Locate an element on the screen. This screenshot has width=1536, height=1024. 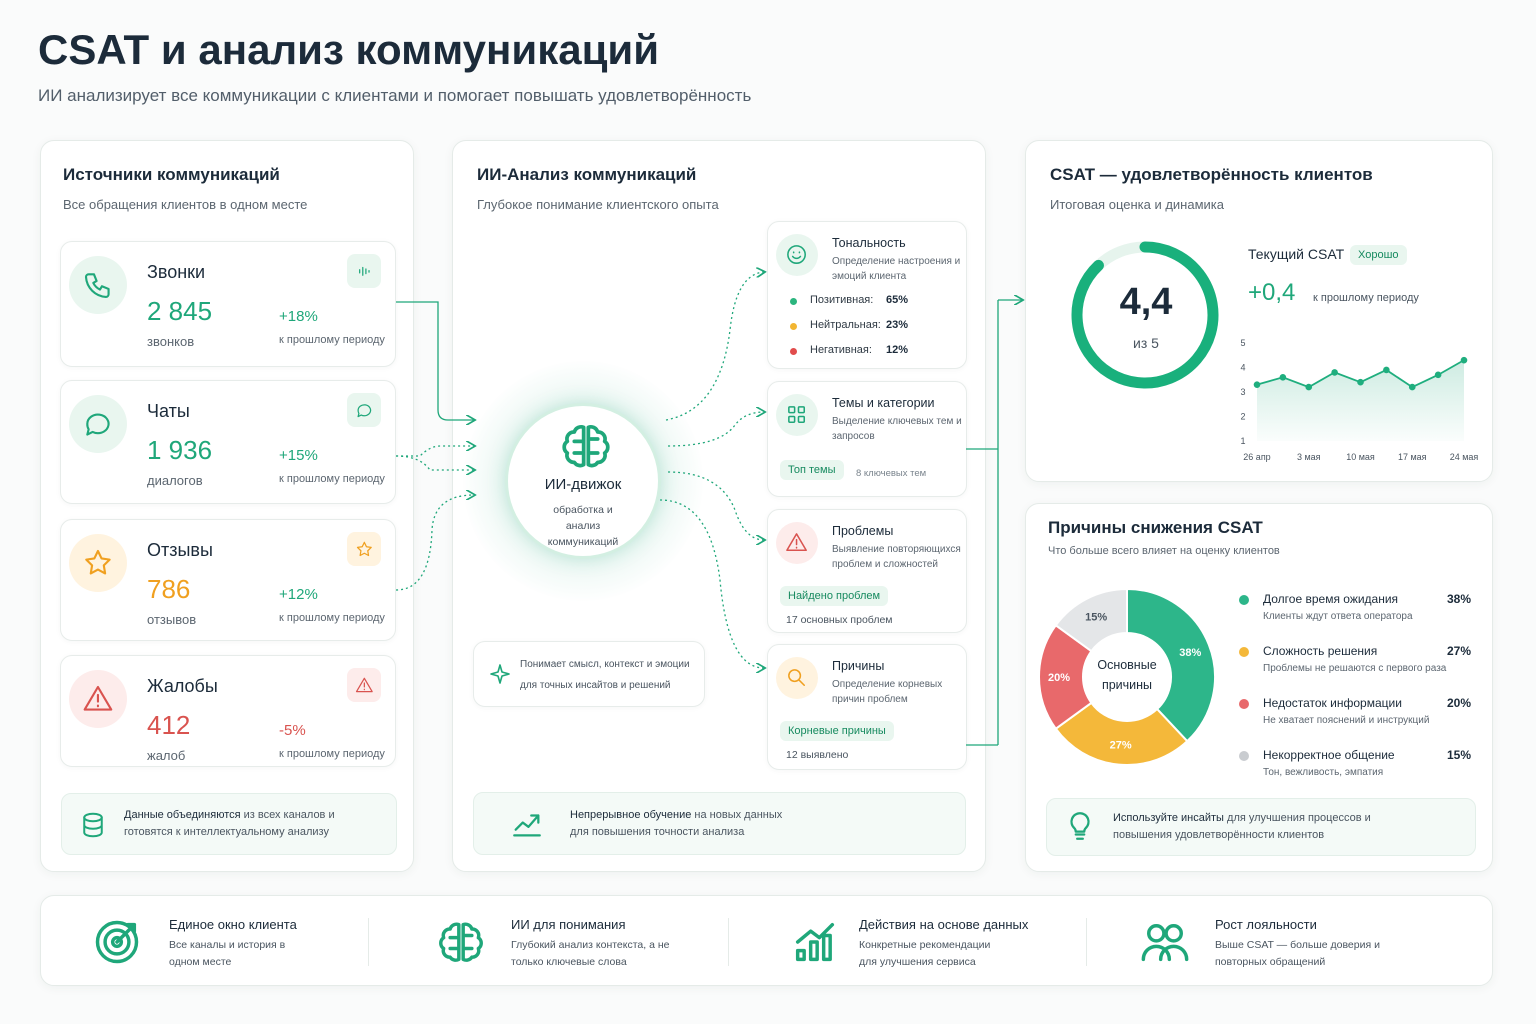
sentiment-label: Нейтральная: is located at coordinates (845, 325).